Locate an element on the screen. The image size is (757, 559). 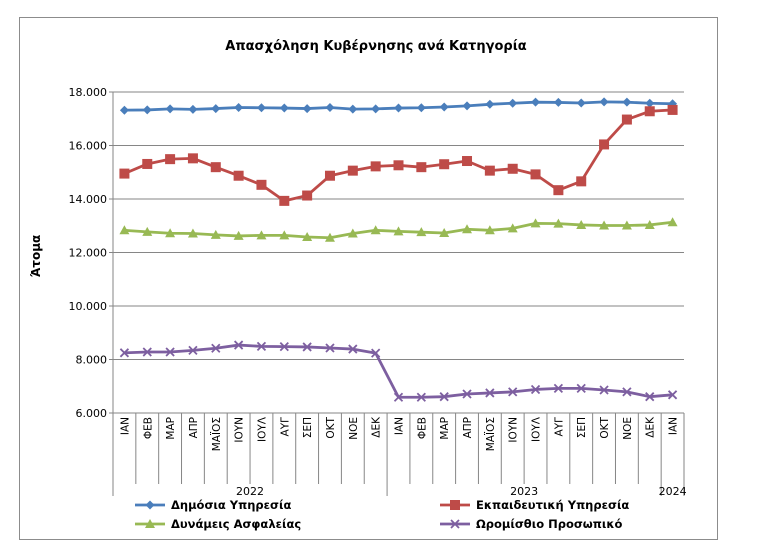
x-tick-label: ΟΚΤ is located at coordinates (605, 427).